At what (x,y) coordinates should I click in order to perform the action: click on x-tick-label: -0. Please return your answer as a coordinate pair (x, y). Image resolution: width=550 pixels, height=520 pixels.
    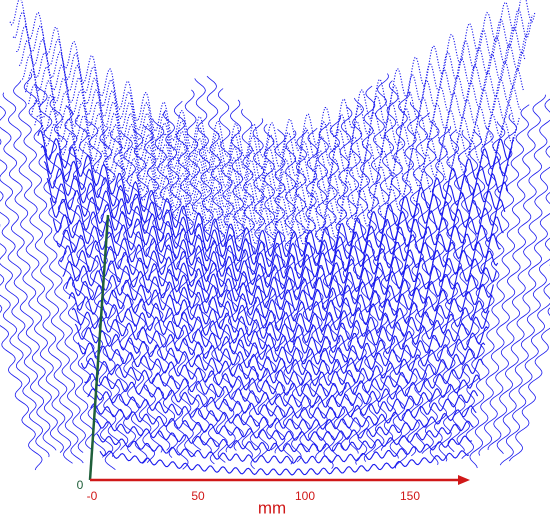
    Looking at the image, I should click on (92, 496).